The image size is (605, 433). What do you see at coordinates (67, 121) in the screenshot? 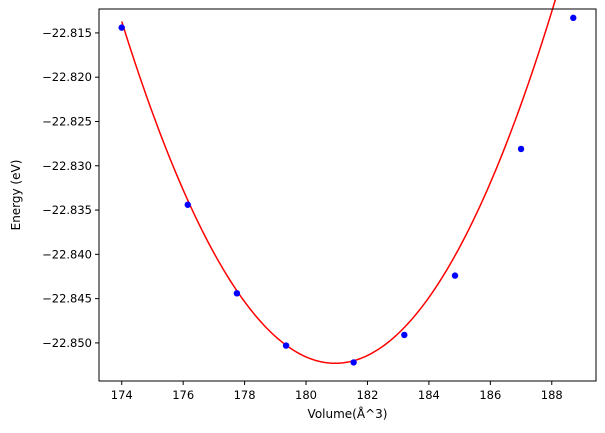
I see `y-tick-label: −22.825` at bounding box center [67, 121].